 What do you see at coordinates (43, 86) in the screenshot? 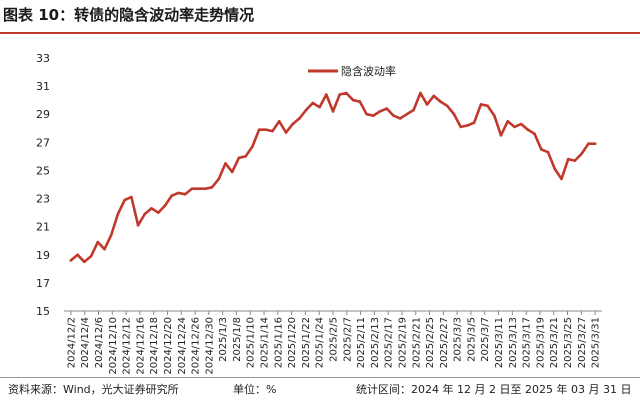
I see `y-tick-label: 31` at bounding box center [43, 86].